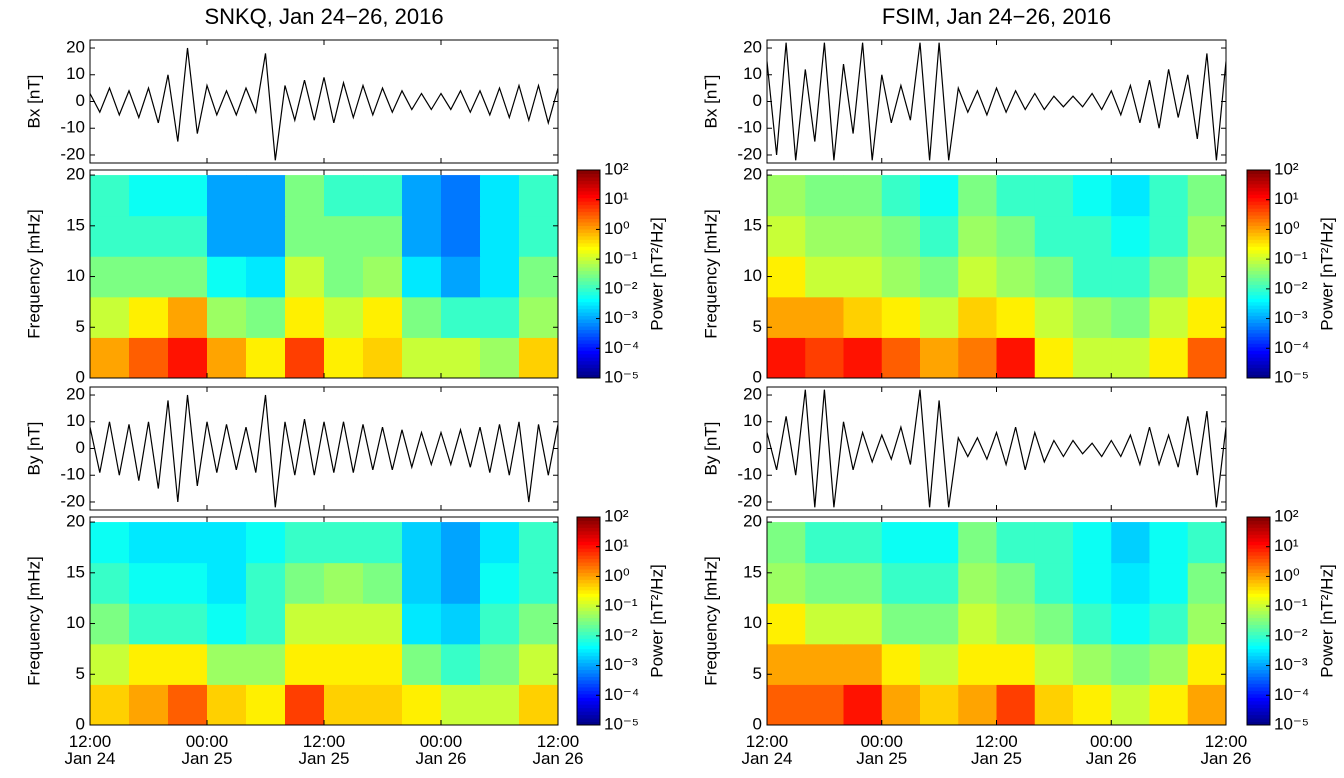  What do you see at coordinates (757, 326) in the screenshot?
I see `y-tick-label: 5` at bounding box center [757, 326].